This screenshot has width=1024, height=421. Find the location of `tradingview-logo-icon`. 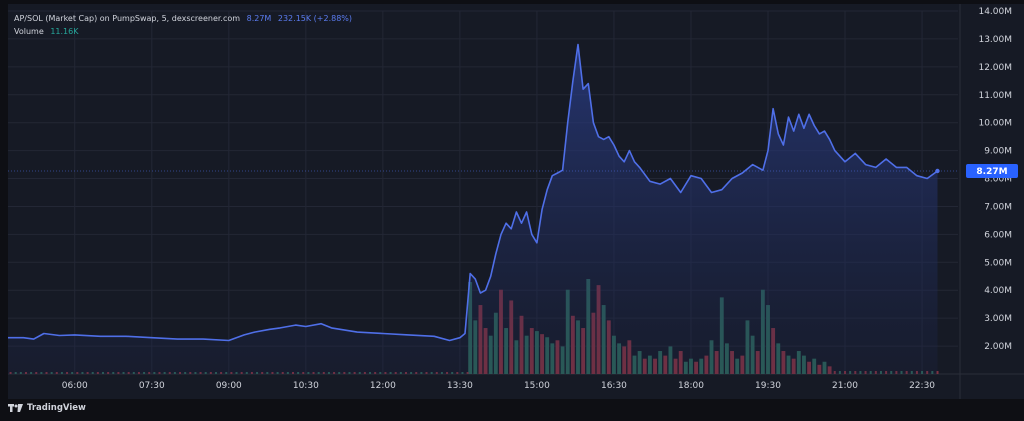

tradingview-logo-icon is located at coordinates (15, 408).